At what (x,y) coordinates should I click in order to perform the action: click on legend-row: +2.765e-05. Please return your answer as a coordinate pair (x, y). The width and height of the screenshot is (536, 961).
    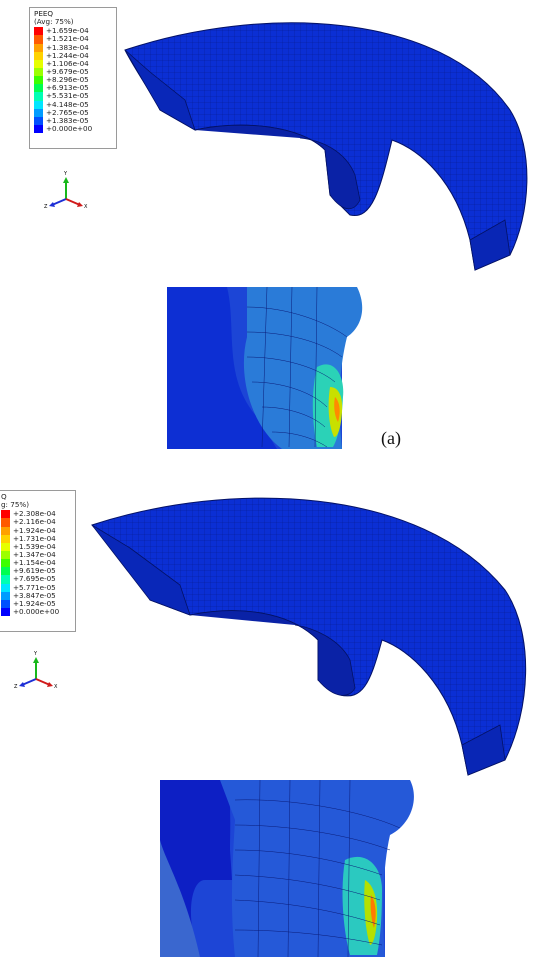
    Looking at the image, I should click on (73, 112).